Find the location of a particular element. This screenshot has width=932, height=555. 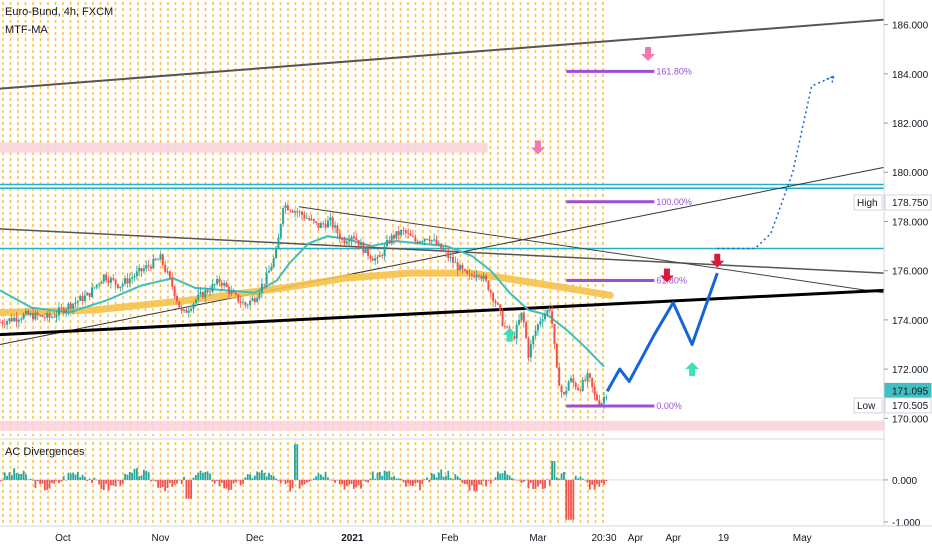

down-arrow-icon is located at coordinates (666, 275).